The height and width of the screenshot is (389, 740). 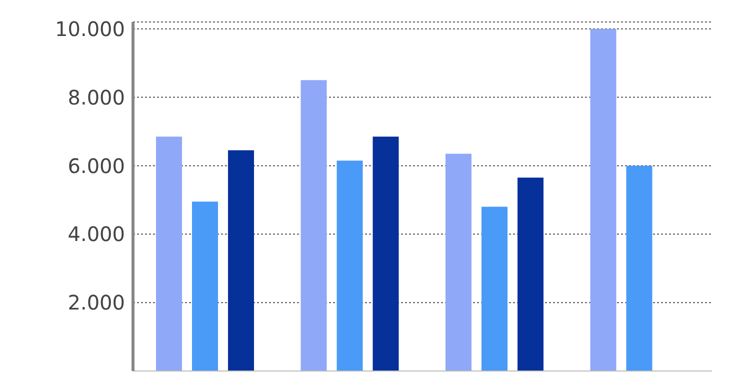 What do you see at coordinates (96, 97) in the screenshot?
I see `y-tick-label: 8.000` at bounding box center [96, 97].